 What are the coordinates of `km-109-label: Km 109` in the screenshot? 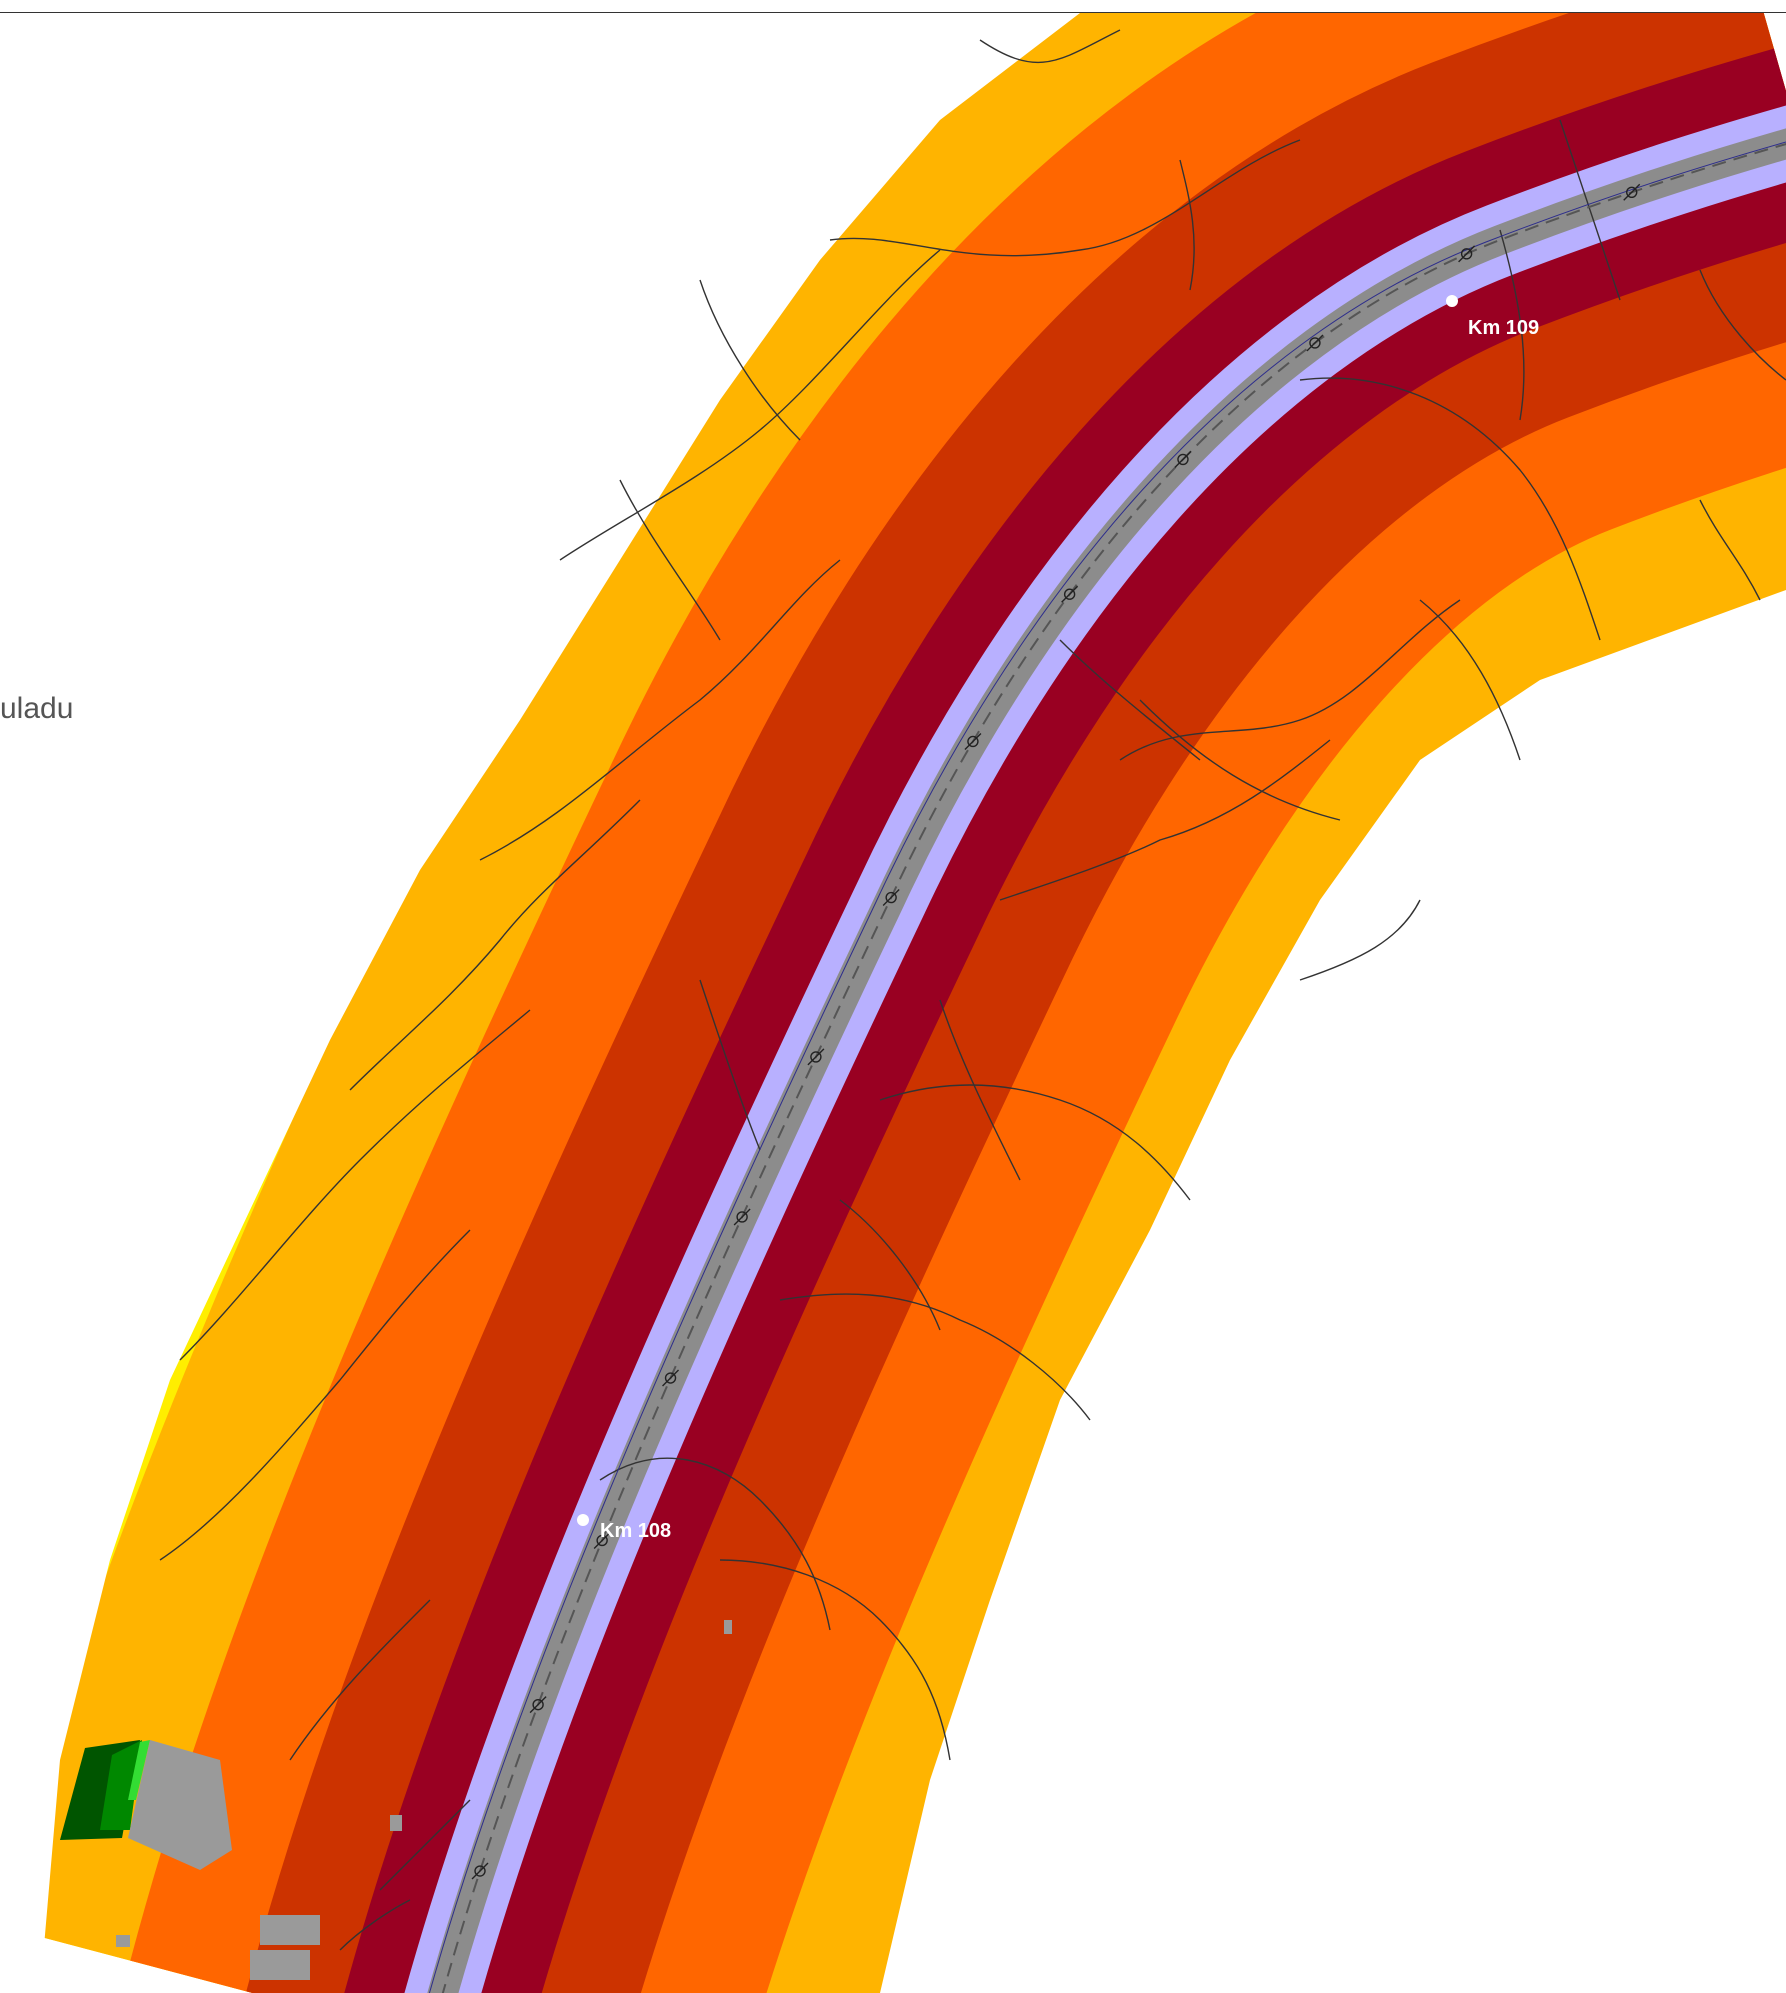 It's located at (1503, 328).